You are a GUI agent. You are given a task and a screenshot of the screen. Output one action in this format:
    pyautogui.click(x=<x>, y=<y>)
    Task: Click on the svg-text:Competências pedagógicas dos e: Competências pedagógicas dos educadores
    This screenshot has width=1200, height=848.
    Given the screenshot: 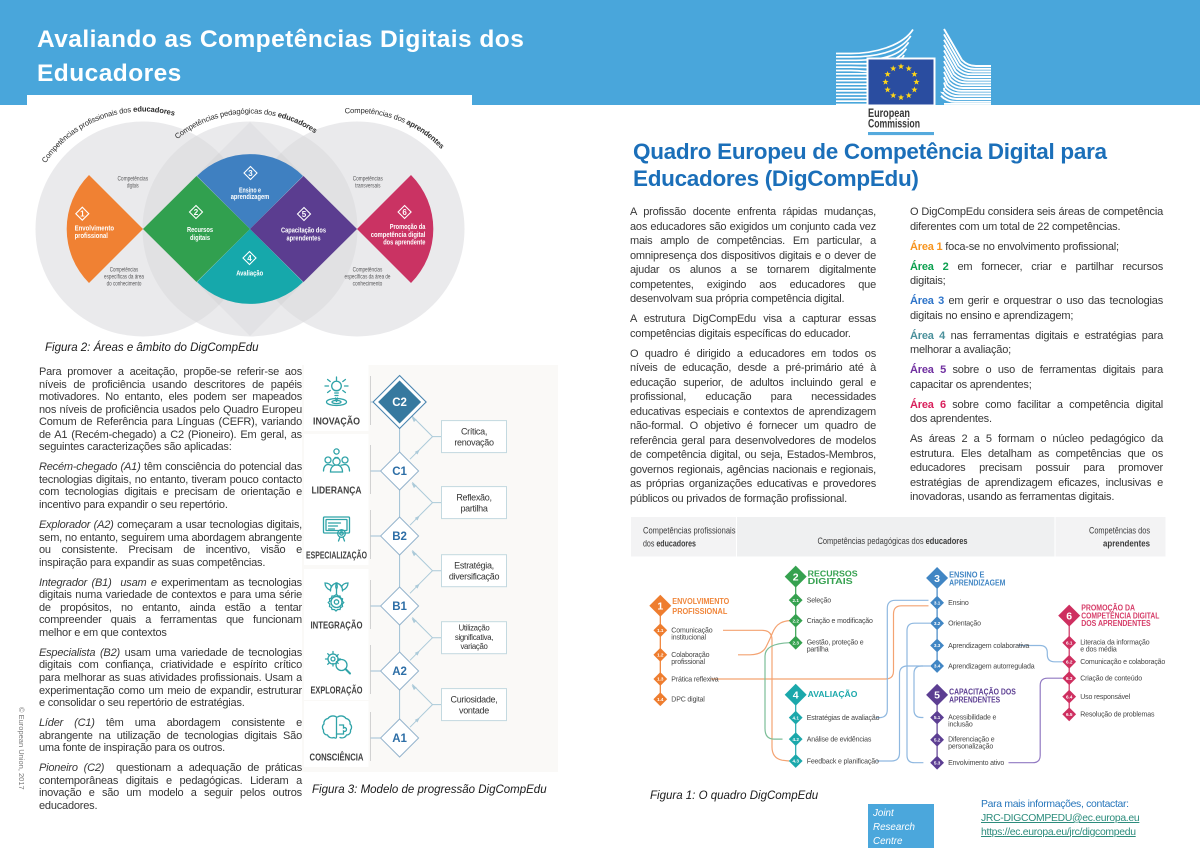 What is the action you would take?
    pyautogui.click(x=893, y=541)
    